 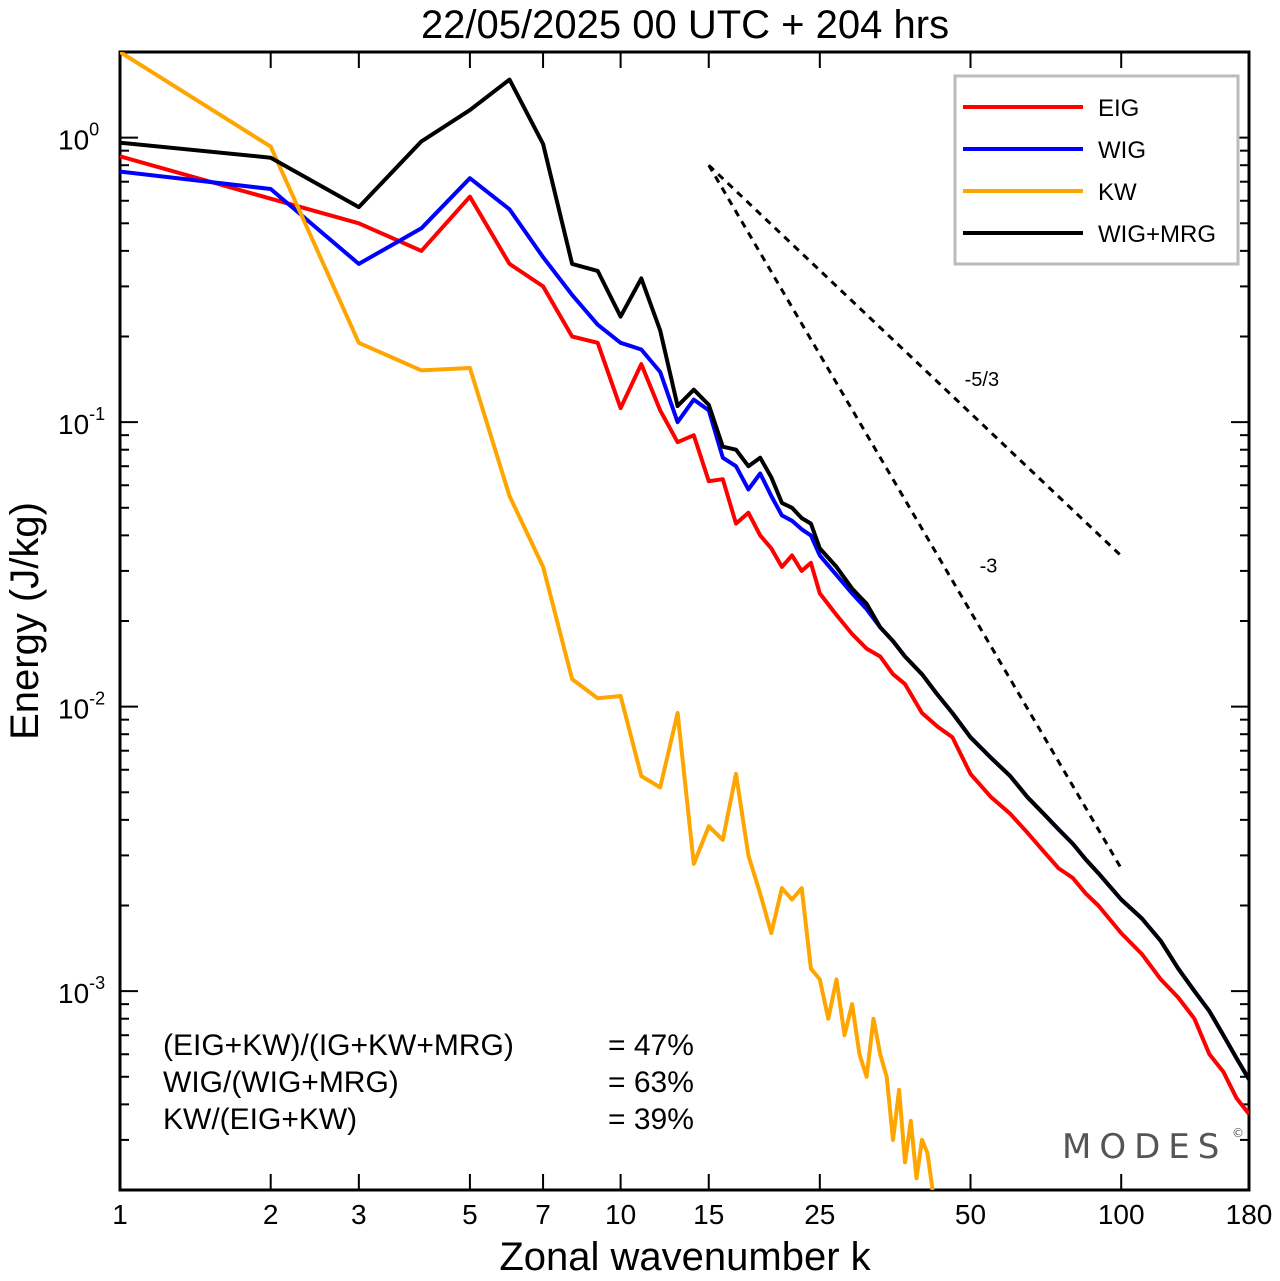 What do you see at coordinates (982, 380) in the screenshot?
I see `reference-line-label: -5/3` at bounding box center [982, 380].